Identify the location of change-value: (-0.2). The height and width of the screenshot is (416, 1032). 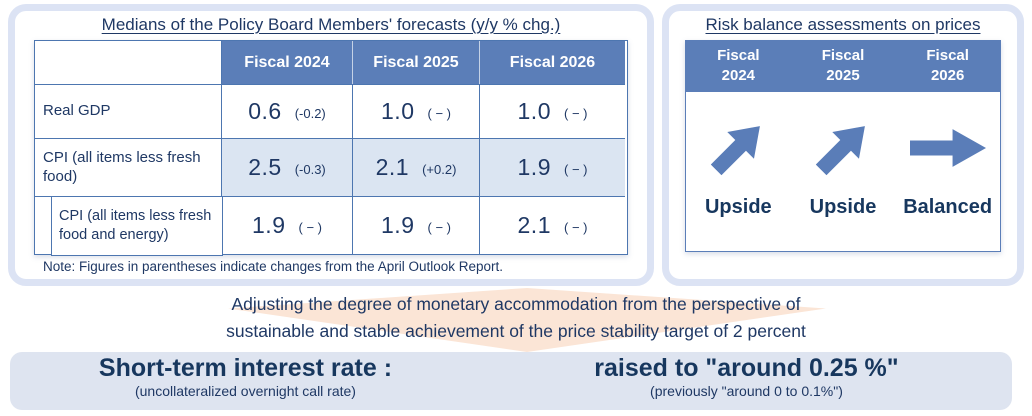
(310, 113).